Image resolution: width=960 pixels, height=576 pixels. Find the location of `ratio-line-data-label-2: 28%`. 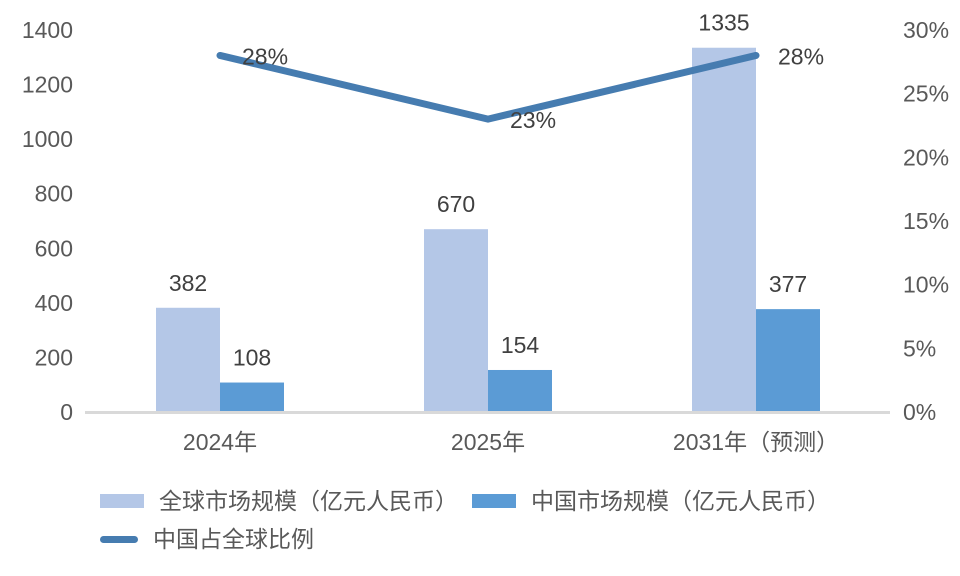

ratio-line-data-label-2: 28% is located at coordinates (801, 56).